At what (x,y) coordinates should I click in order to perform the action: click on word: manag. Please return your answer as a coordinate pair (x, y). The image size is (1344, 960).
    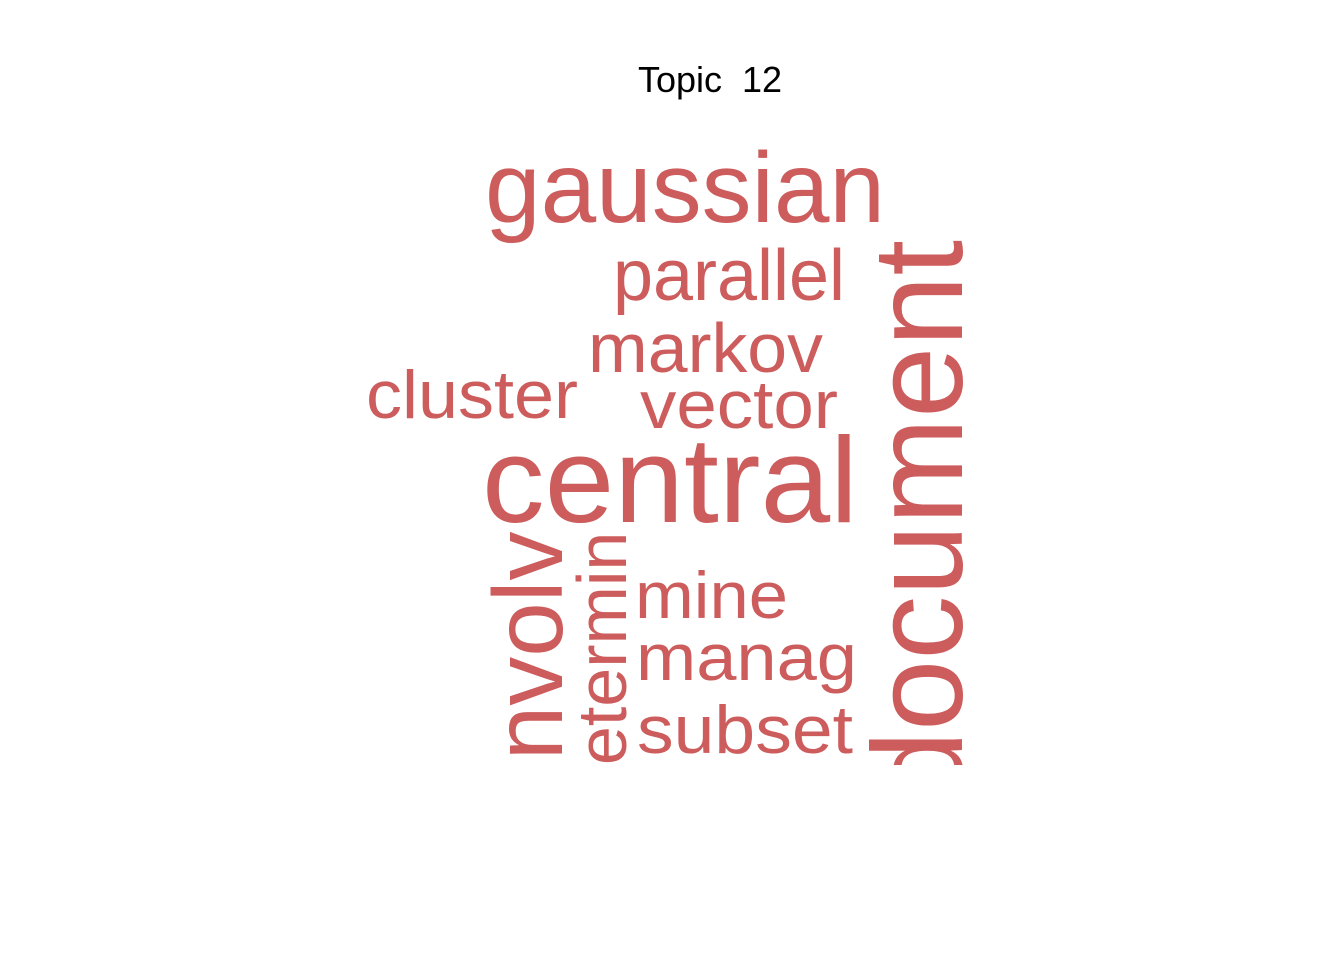
    Looking at the image, I should click on (746, 657).